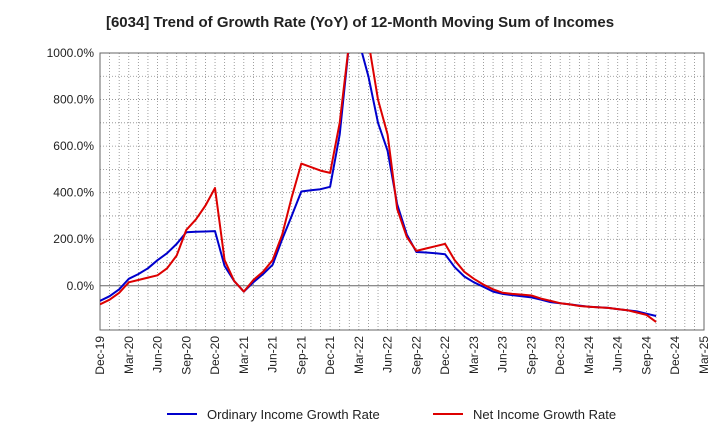 This screenshot has width=720, height=440. I want to click on x-tick-label: Mar-23, so click(474, 355).